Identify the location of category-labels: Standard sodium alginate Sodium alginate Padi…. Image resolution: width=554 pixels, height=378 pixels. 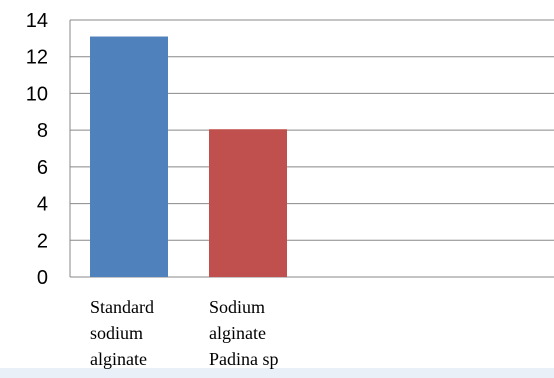
(184, 333).